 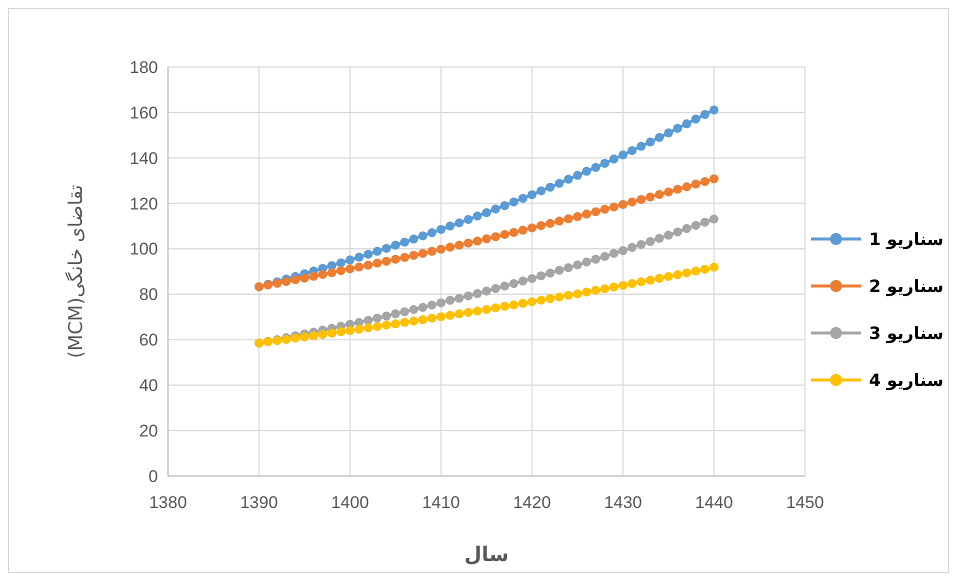 I want to click on y-tick-label: 0, so click(x=153, y=476).